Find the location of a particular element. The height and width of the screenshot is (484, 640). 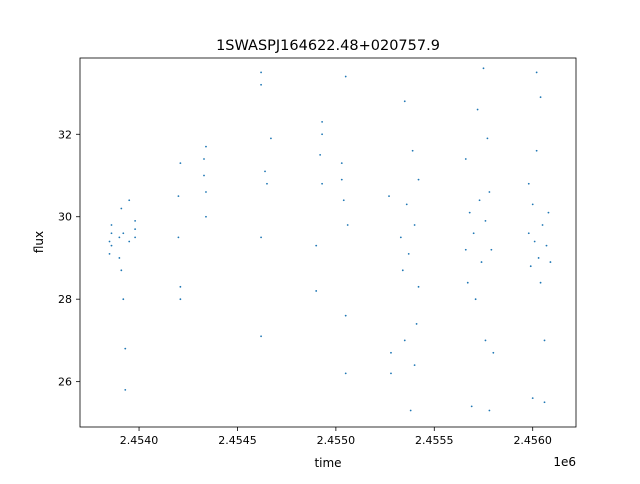

y-tick-label: 32 is located at coordinates (65, 134).